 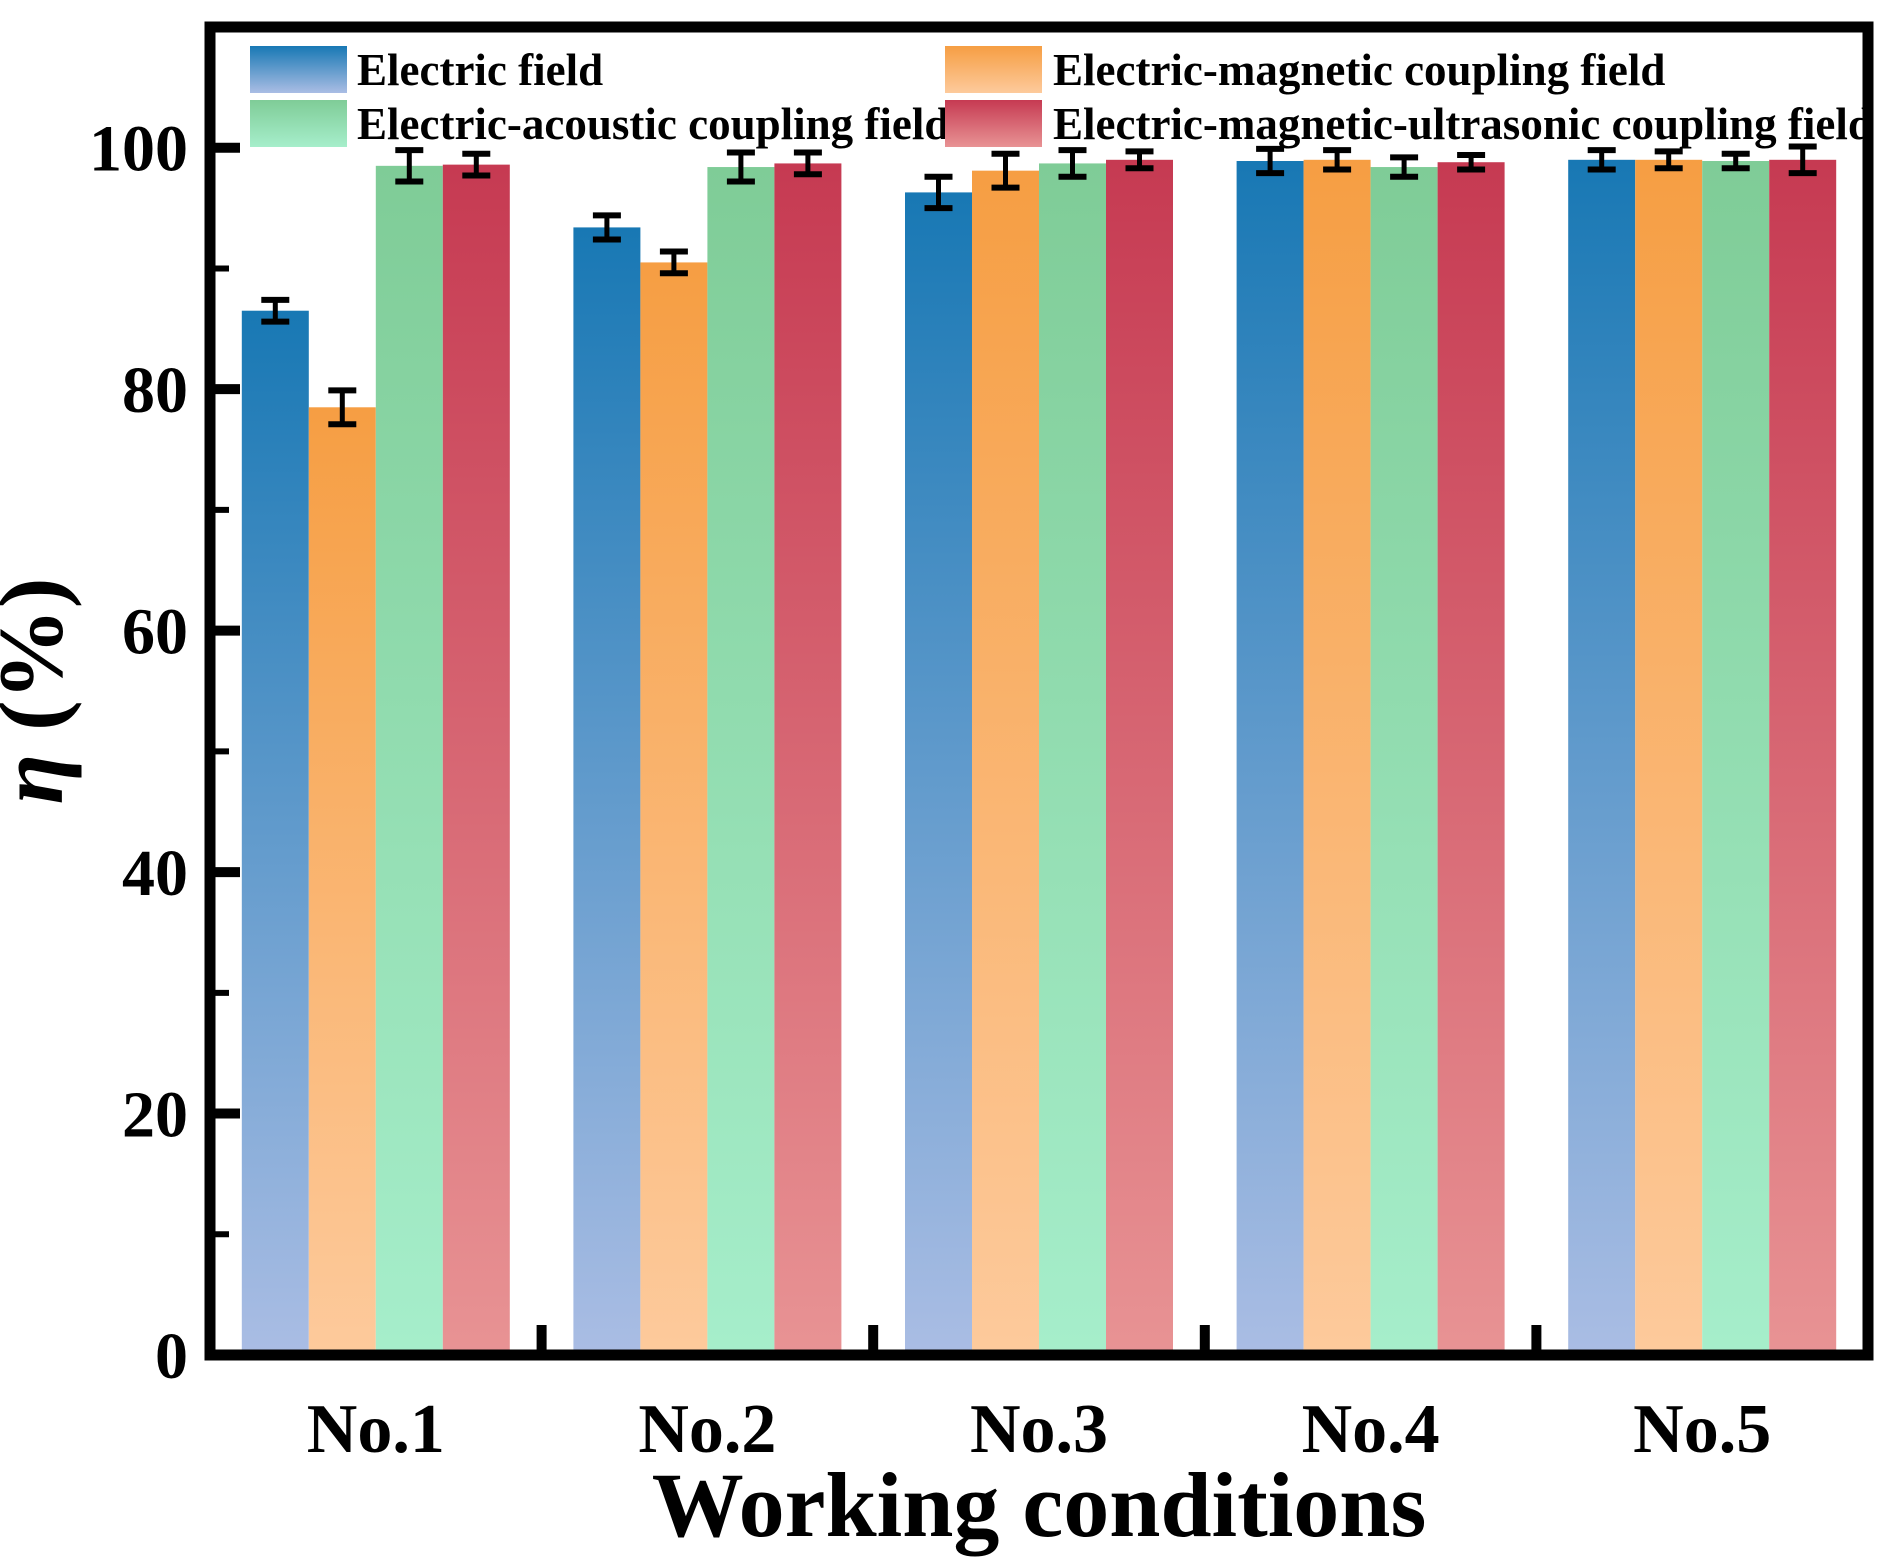 What do you see at coordinates (1602, 757) in the screenshot?
I see `bar-No.5-s0` at bounding box center [1602, 757].